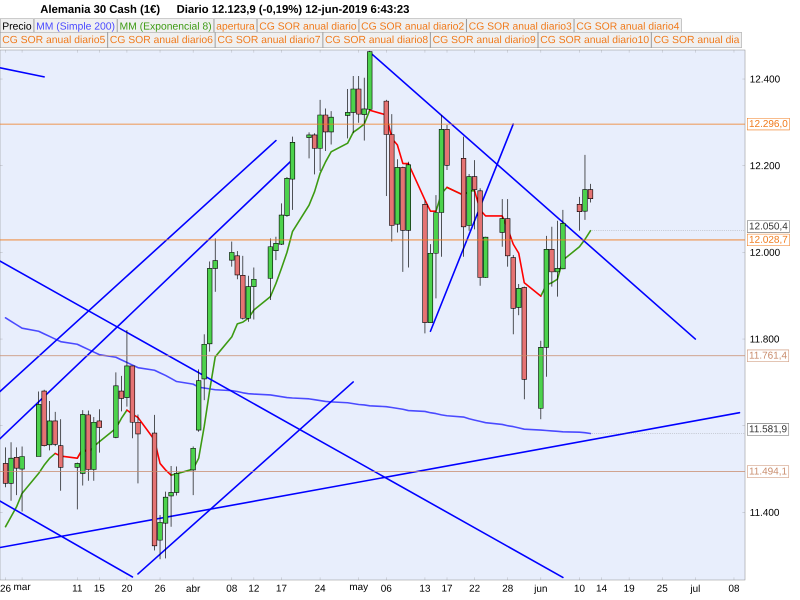  What do you see at coordinates (161, 40) in the screenshot?
I see `text: CG SOR anual diario6` at bounding box center [161, 40].